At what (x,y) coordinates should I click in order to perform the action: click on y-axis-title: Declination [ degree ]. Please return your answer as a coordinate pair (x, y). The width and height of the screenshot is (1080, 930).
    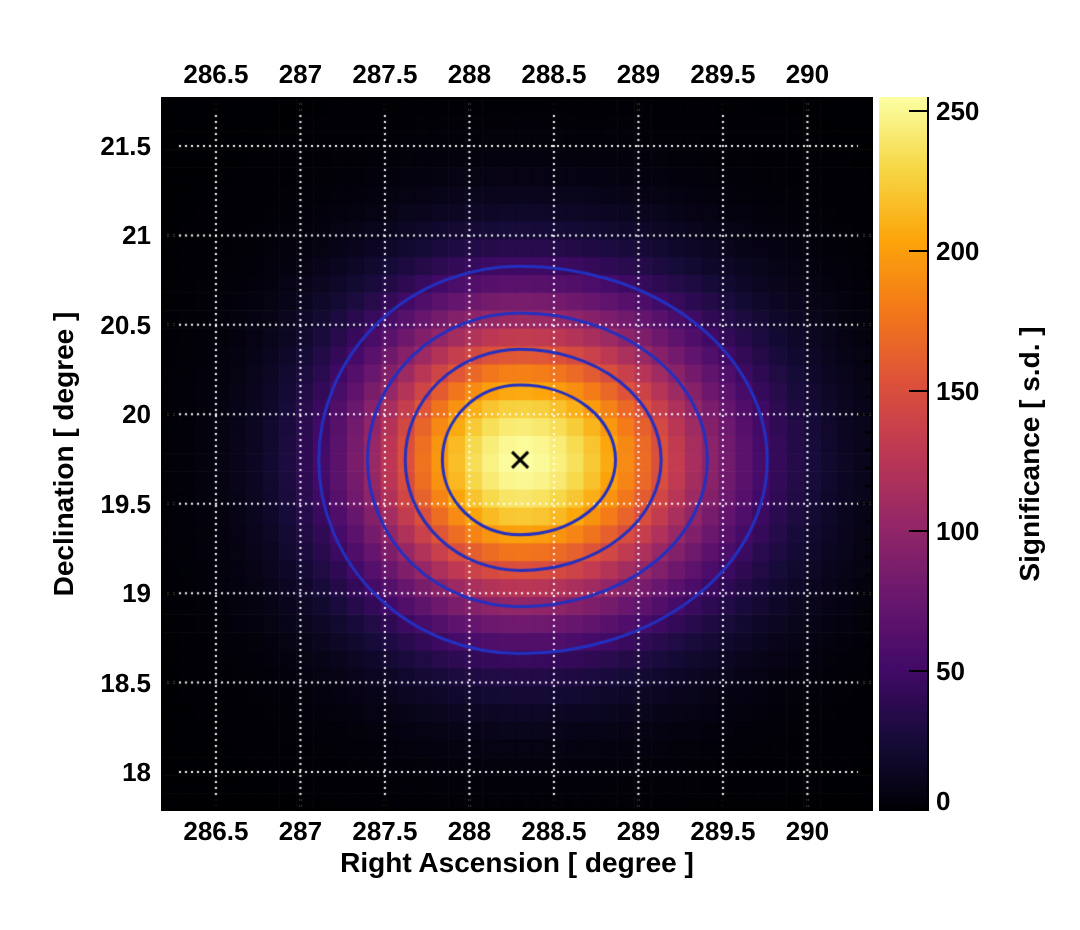
    Looking at the image, I should click on (63, 454).